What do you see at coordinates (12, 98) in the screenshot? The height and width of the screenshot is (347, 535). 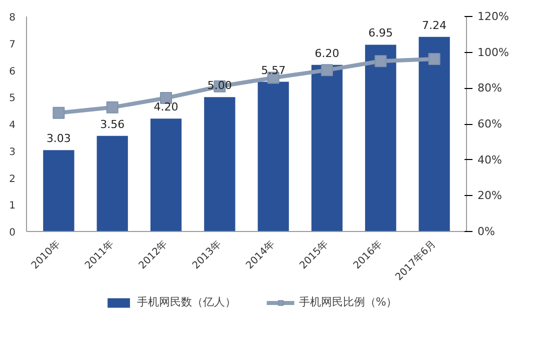 I see `y-tick-label: 5` at bounding box center [12, 98].